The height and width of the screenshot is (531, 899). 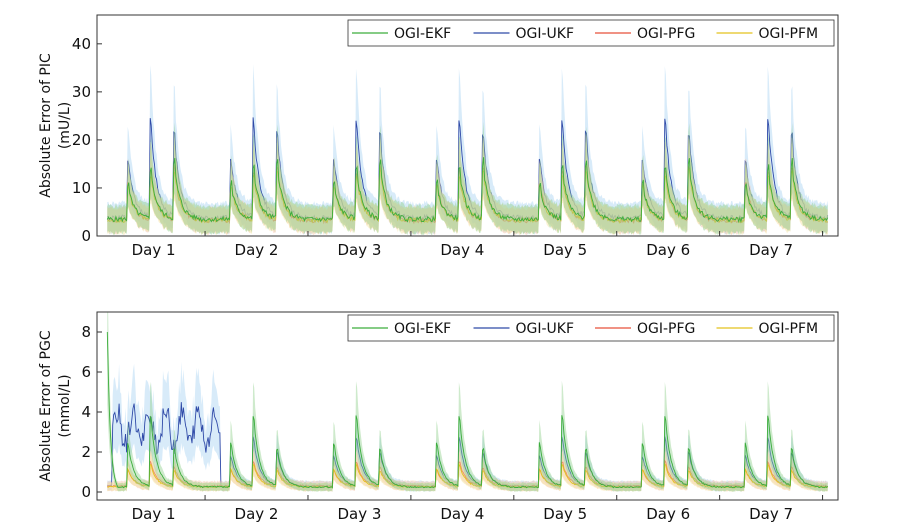 What do you see at coordinates (86, 372) in the screenshot?
I see `y-tick-label: 6` at bounding box center [86, 372].